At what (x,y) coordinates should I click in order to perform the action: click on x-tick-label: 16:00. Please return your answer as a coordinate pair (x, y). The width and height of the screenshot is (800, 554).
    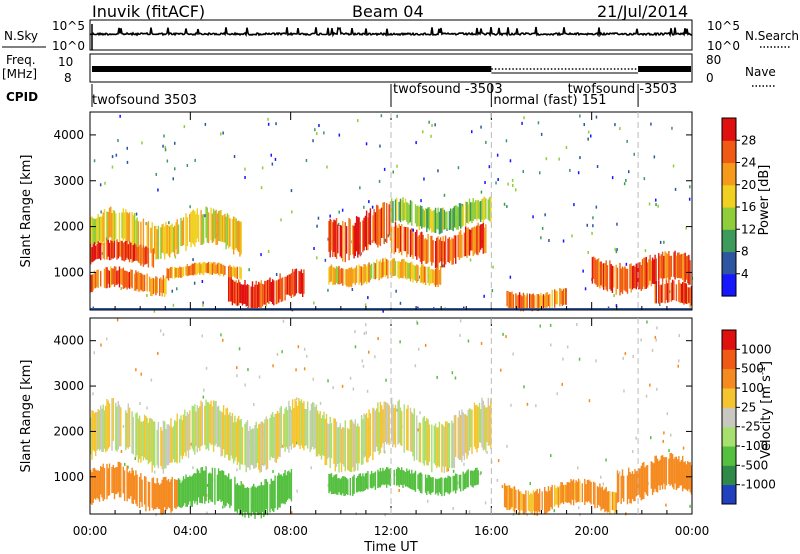
    Looking at the image, I should click on (491, 531).